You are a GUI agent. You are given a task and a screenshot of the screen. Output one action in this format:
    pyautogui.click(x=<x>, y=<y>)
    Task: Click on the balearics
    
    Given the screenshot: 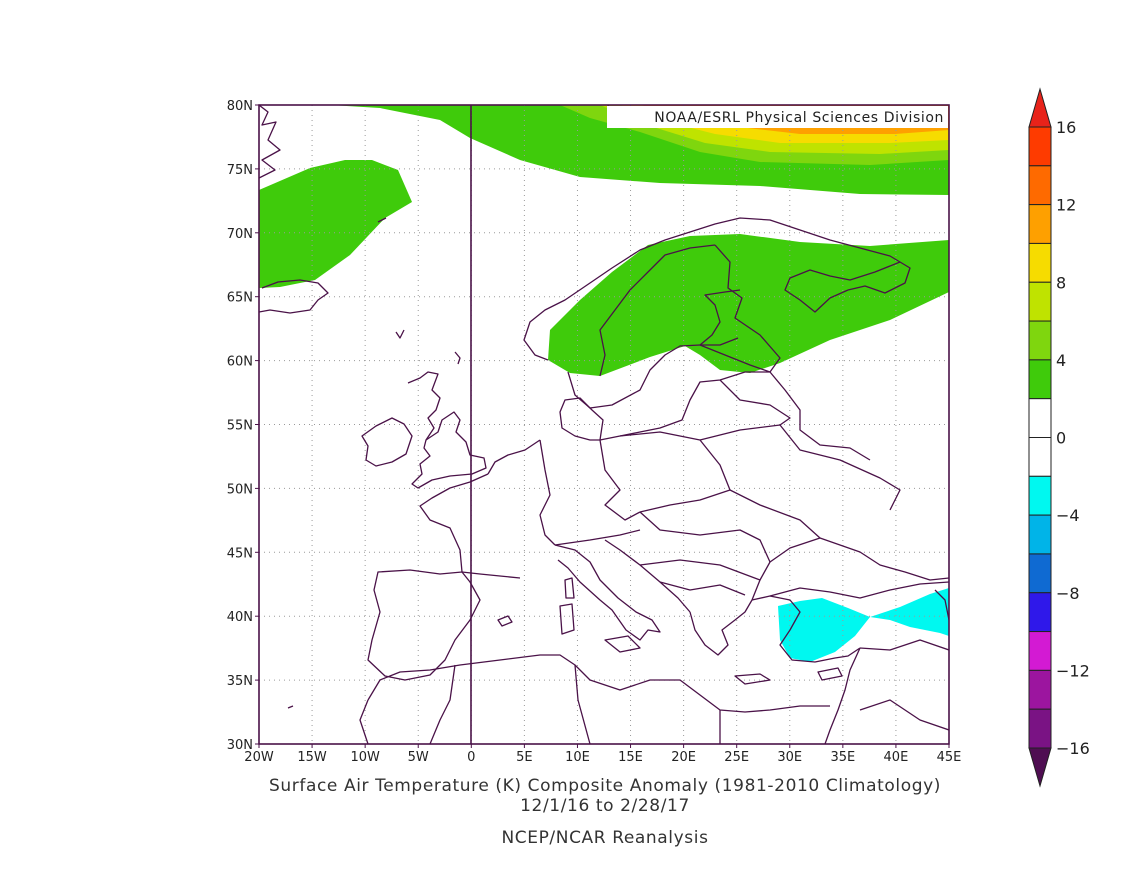 What is the action you would take?
    pyautogui.click(x=505, y=621)
    